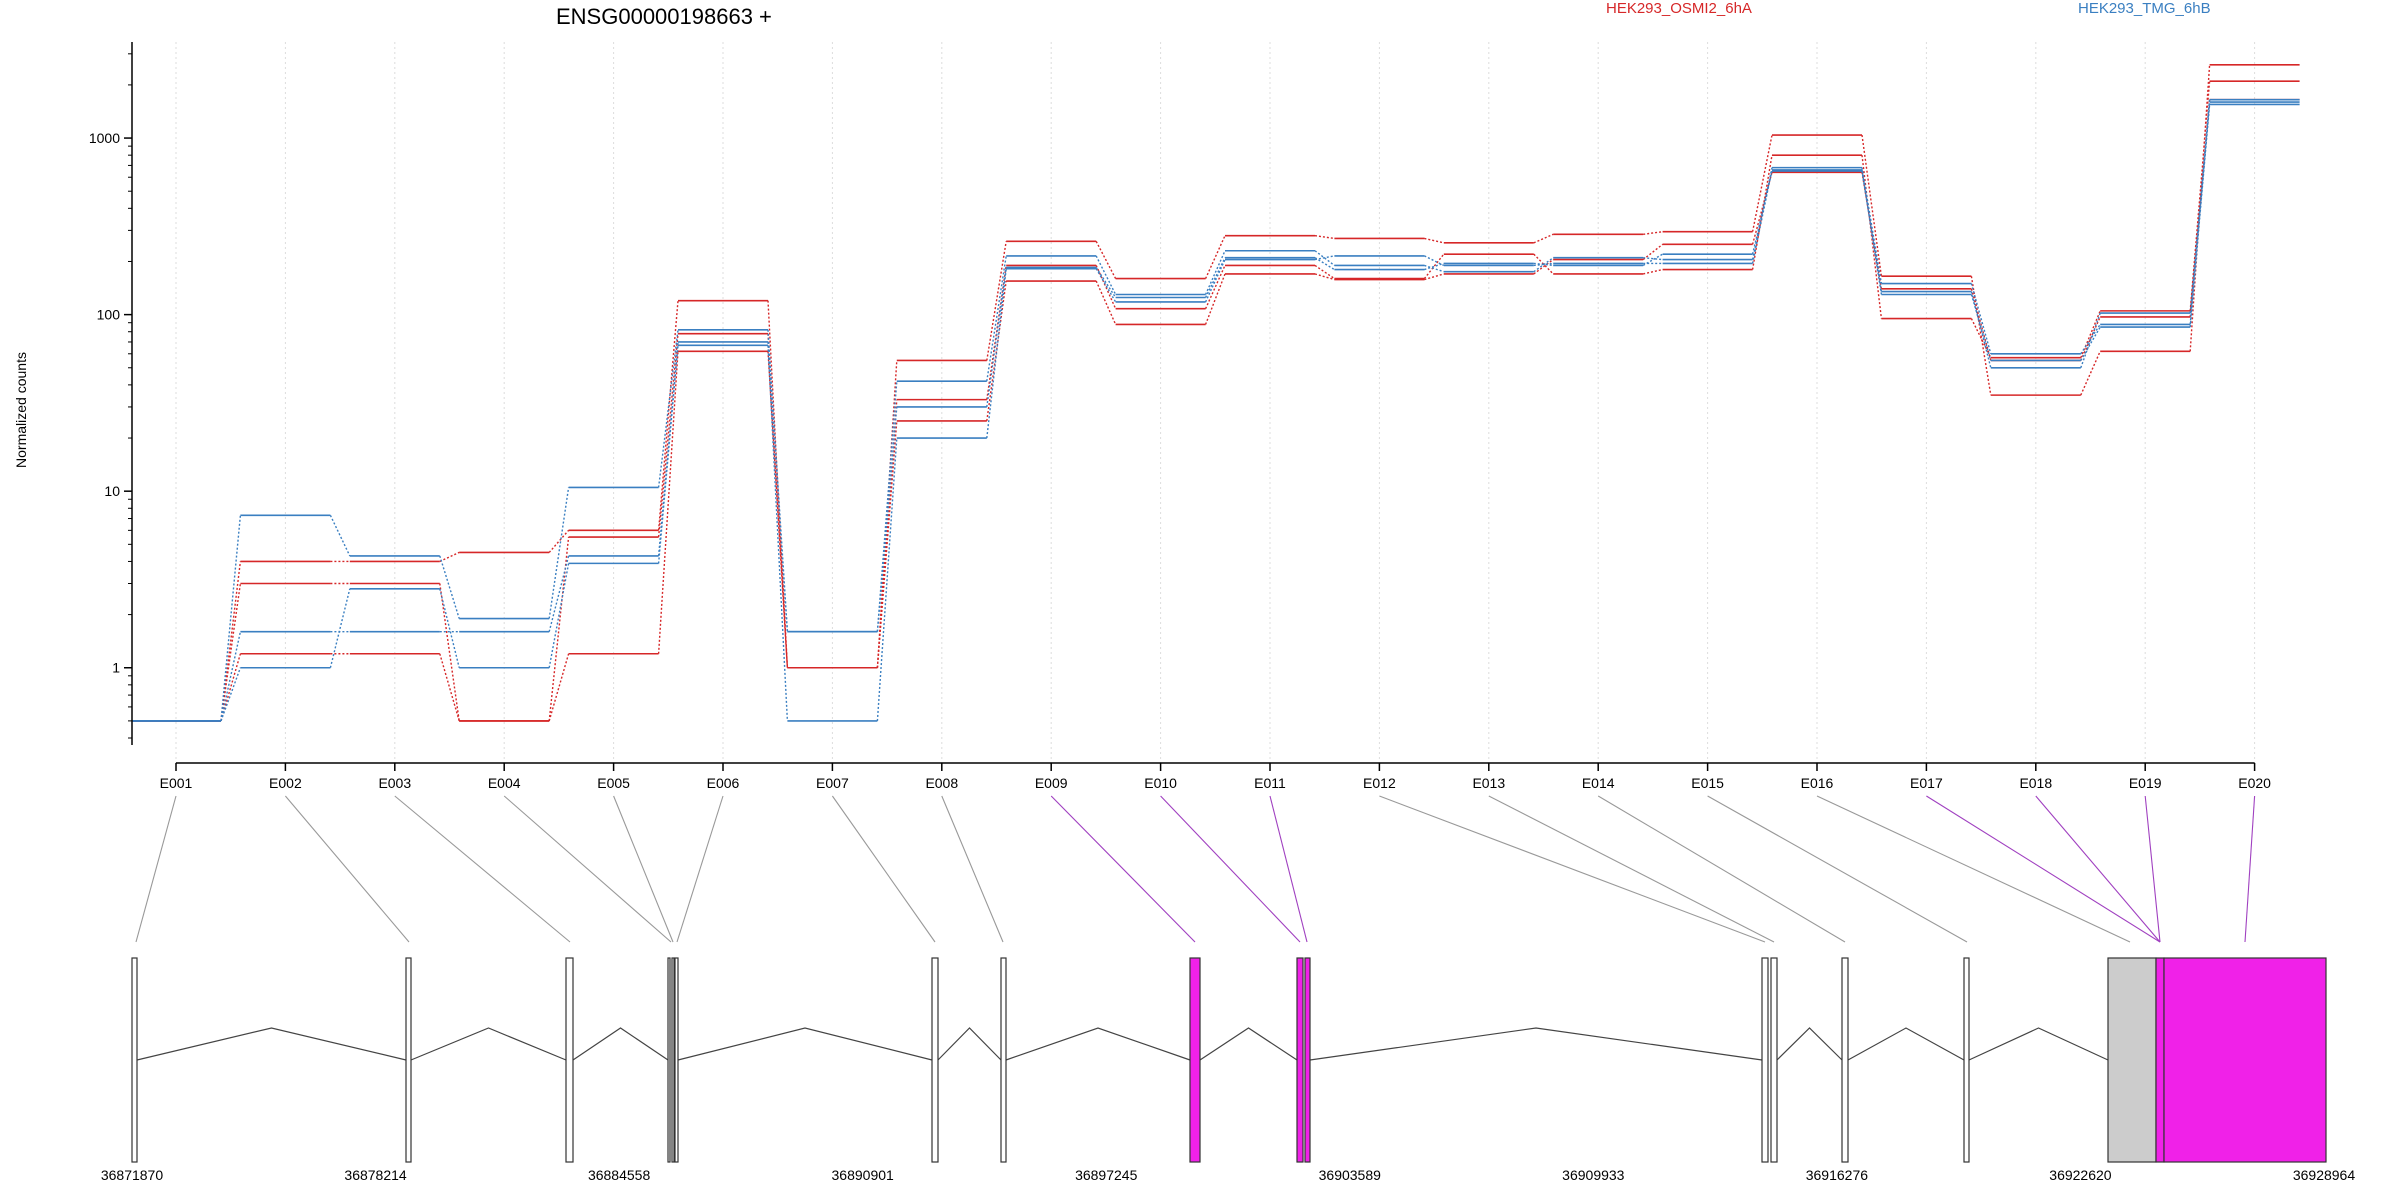 This screenshot has width=2400, height=1200. Describe the element at coordinates (116, 668) in the screenshot. I see `y-tick-label: 1` at that location.